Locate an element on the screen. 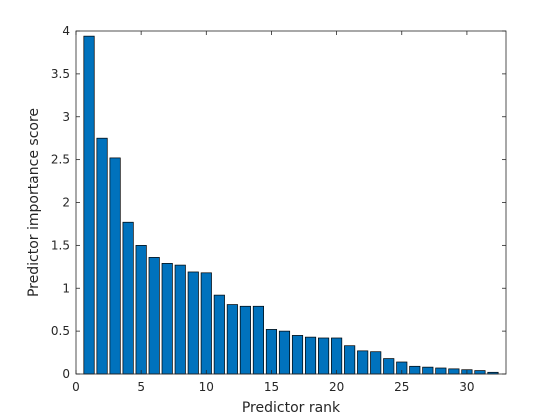 The image size is (560, 420). y-tick-label: 0 is located at coordinates (66, 374).